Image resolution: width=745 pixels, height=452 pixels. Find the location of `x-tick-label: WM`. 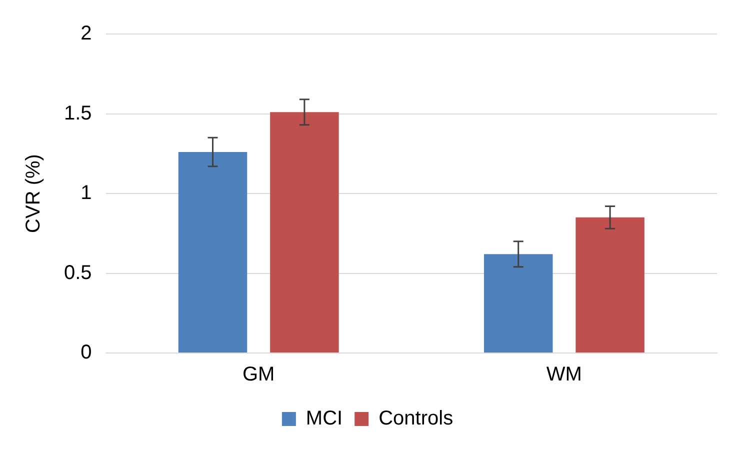

x-tick-label: WM is located at coordinates (564, 375).